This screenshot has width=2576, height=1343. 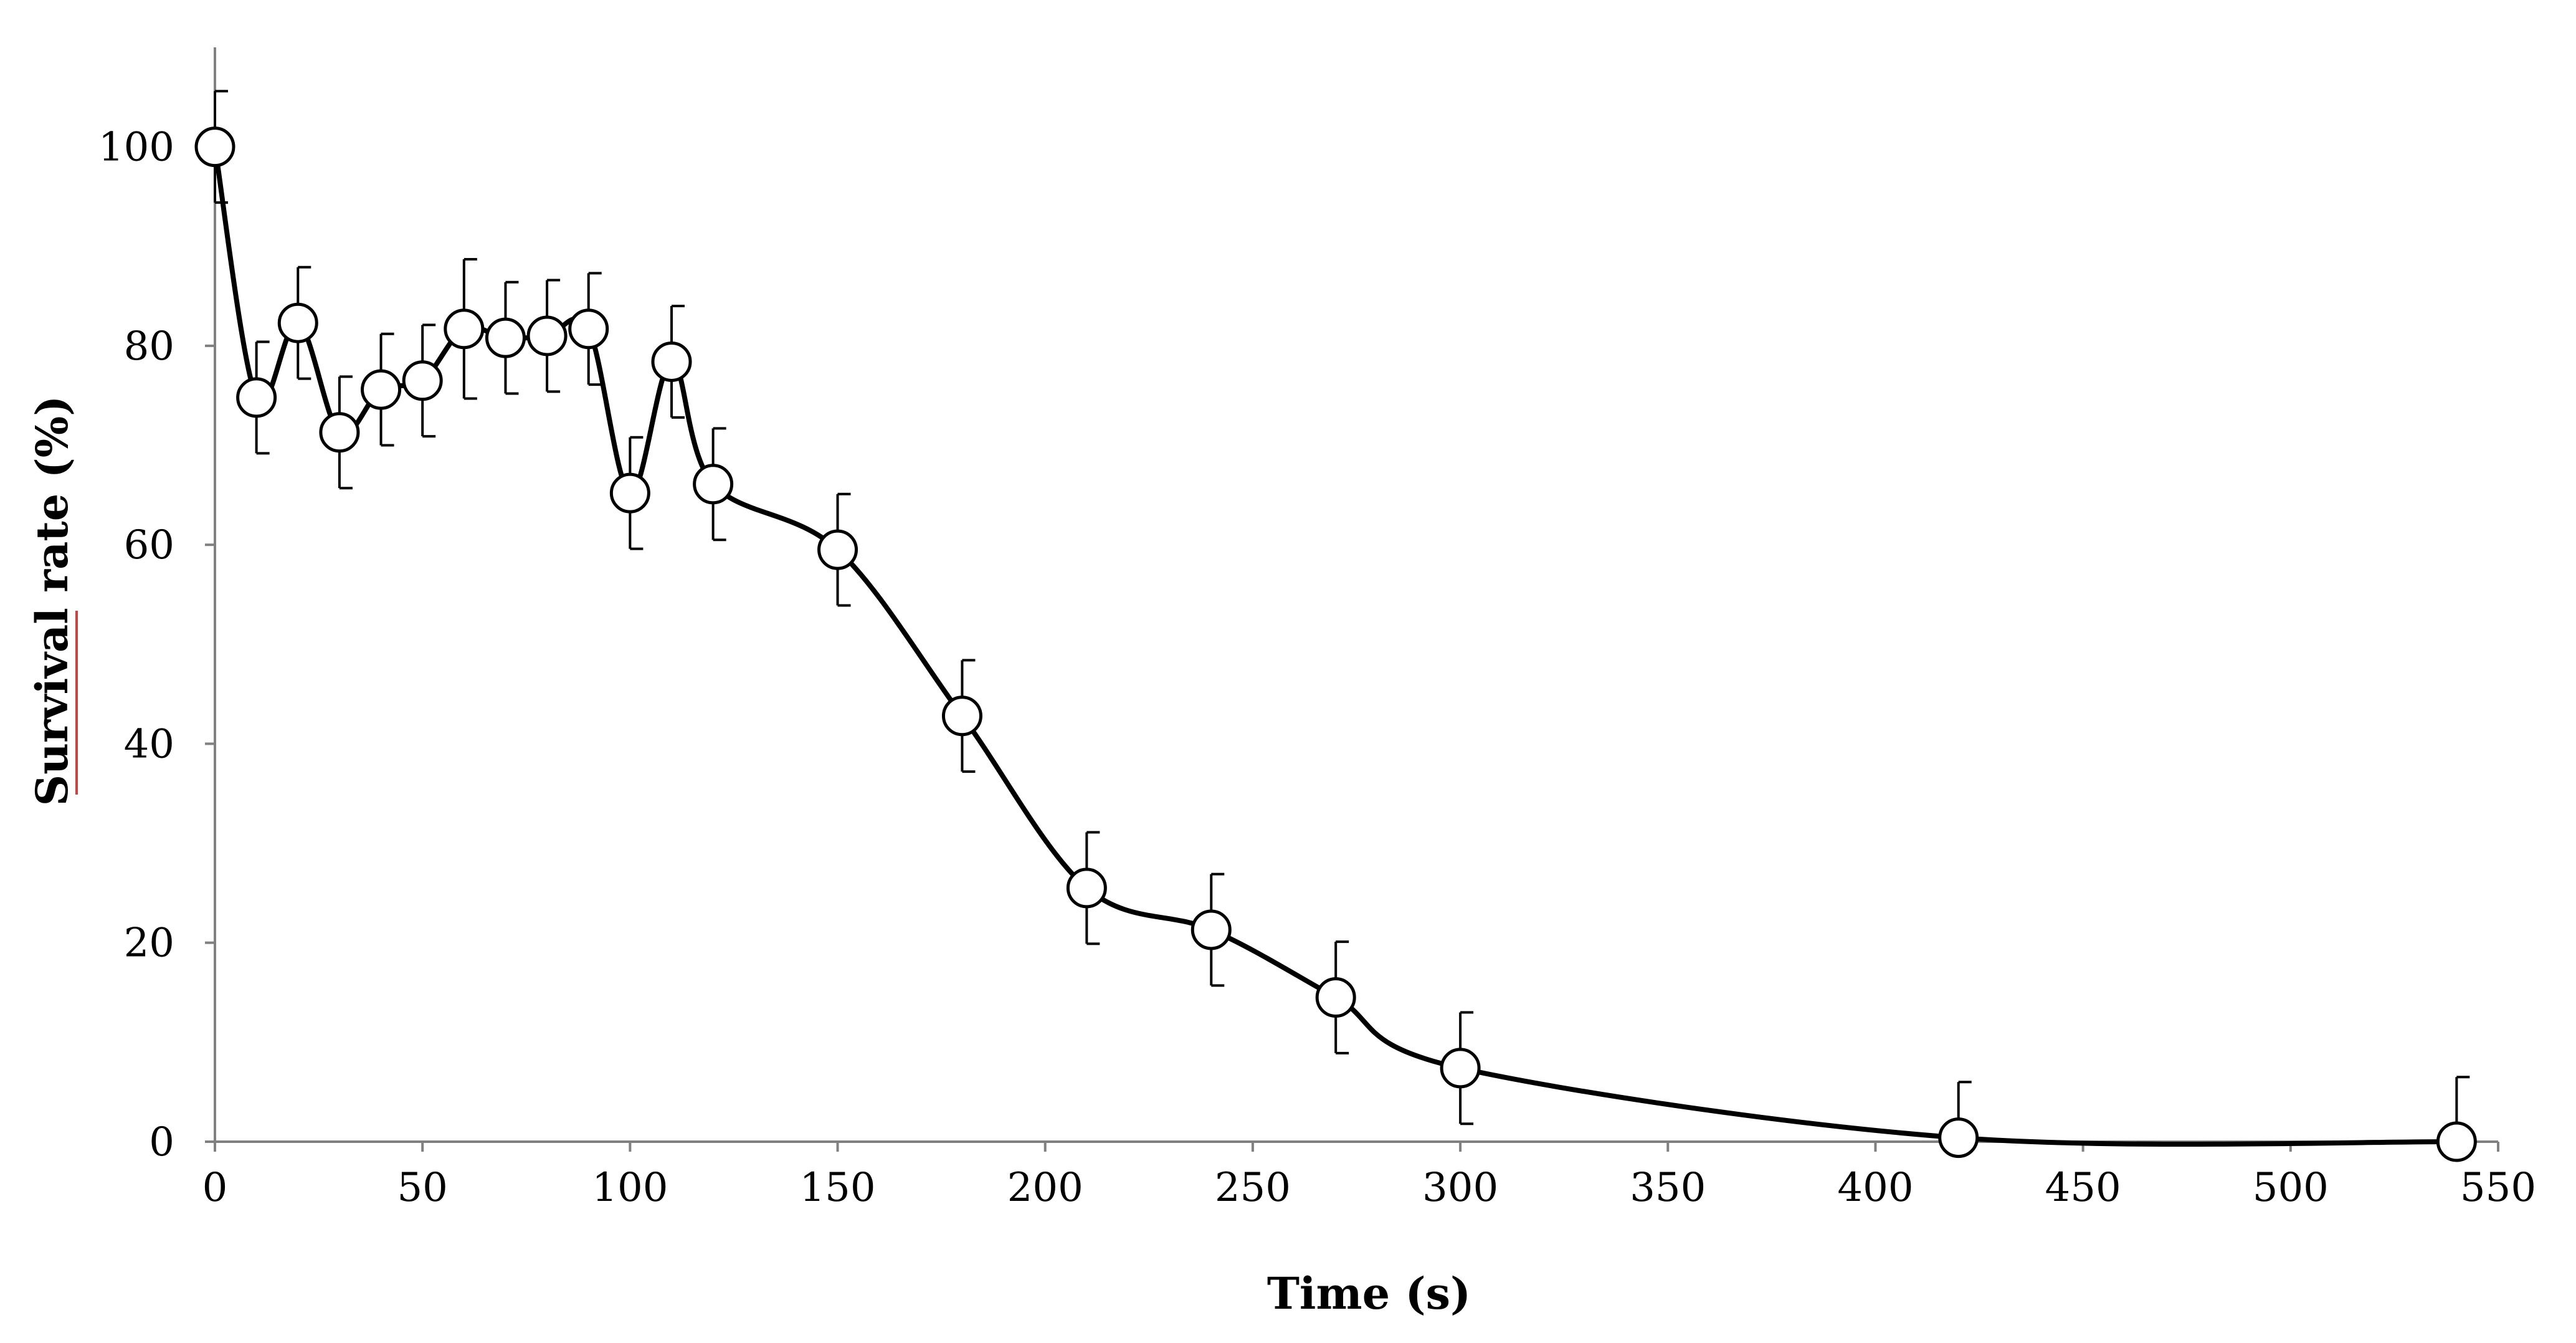 What do you see at coordinates (149, 744) in the screenshot?
I see `y-tick-label: 40` at bounding box center [149, 744].